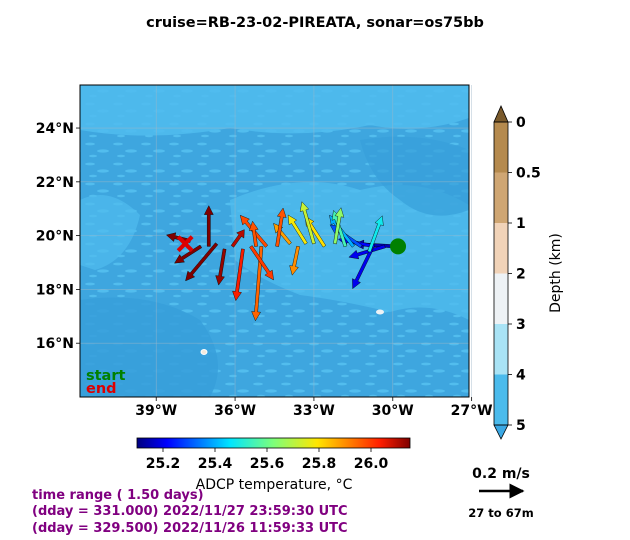  I want to click on lat-tick-label: 20°N, so click(55, 237).